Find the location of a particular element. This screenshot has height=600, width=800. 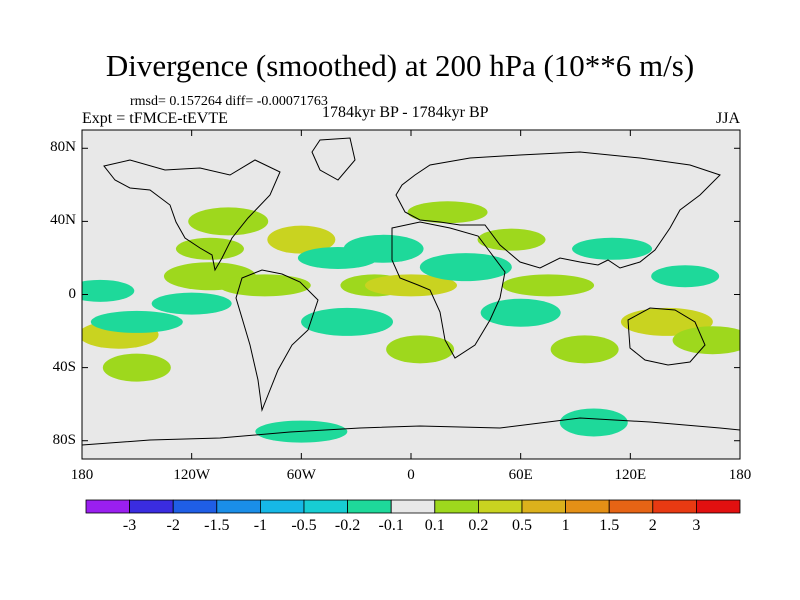

coast-antarctica is located at coordinates (411, 431).